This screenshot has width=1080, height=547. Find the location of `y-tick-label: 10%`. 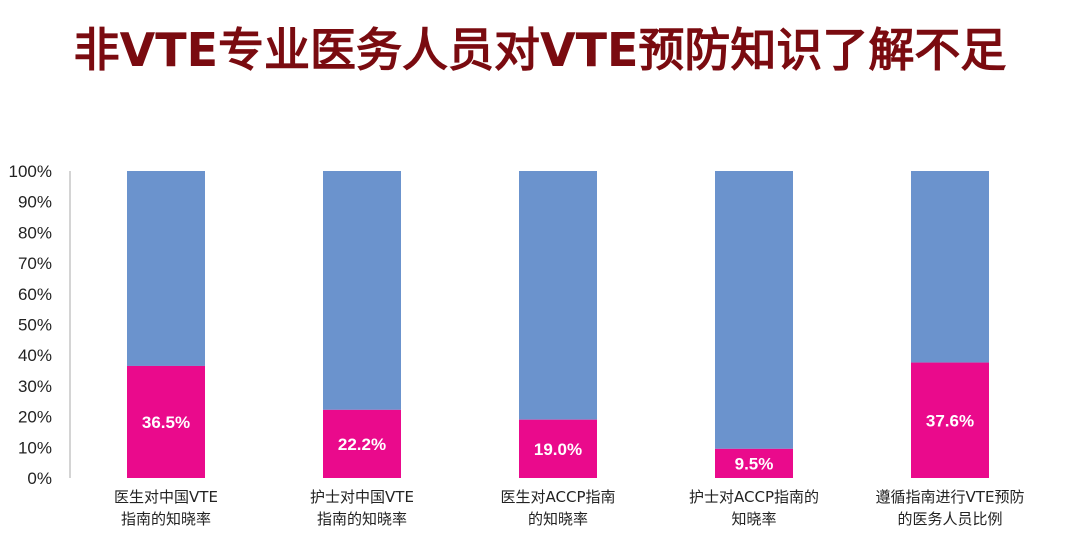

y-tick-label: 10% is located at coordinates (35, 447).